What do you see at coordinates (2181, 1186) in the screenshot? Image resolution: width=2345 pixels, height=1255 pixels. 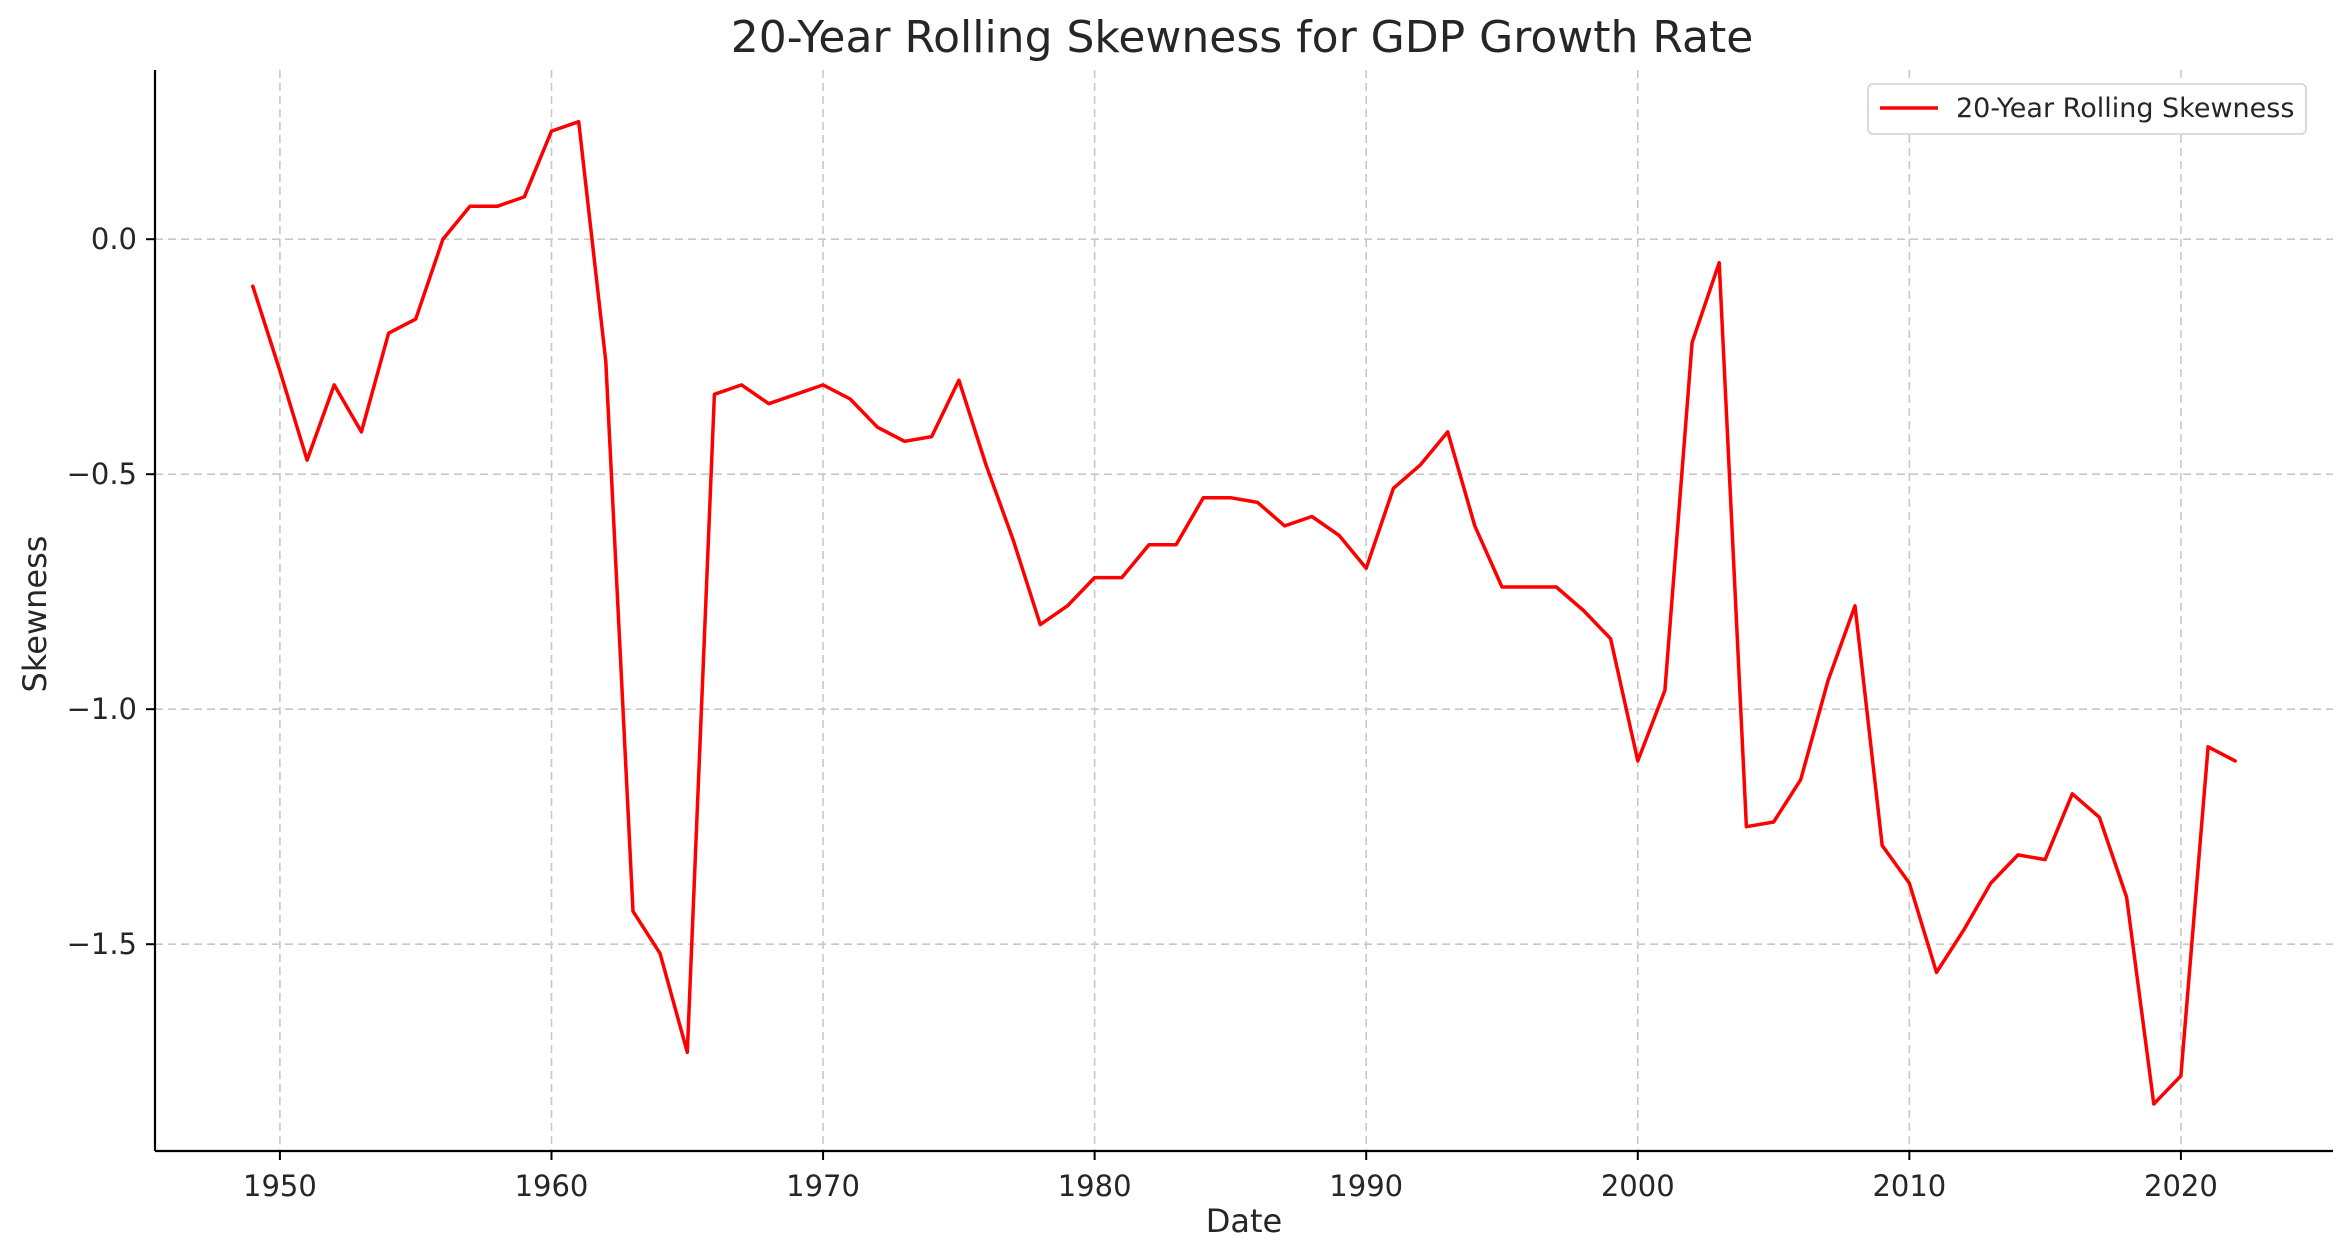 I see `x-tick-label: 2020` at bounding box center [2181, 1186].